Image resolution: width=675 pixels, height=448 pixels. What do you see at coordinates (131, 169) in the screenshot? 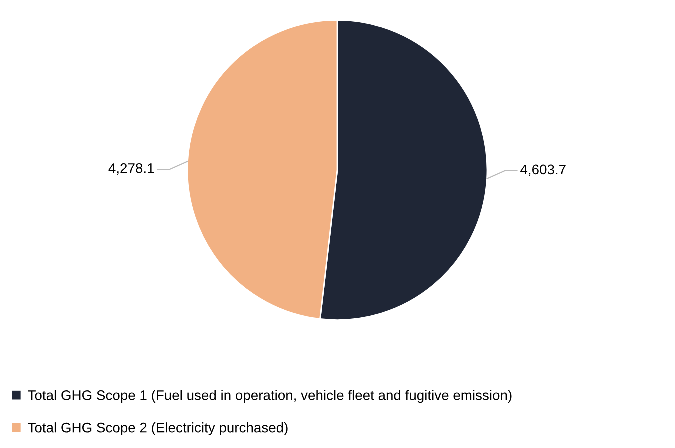
I see `data-label: 4,278.1` at bounding box center [131, 169].